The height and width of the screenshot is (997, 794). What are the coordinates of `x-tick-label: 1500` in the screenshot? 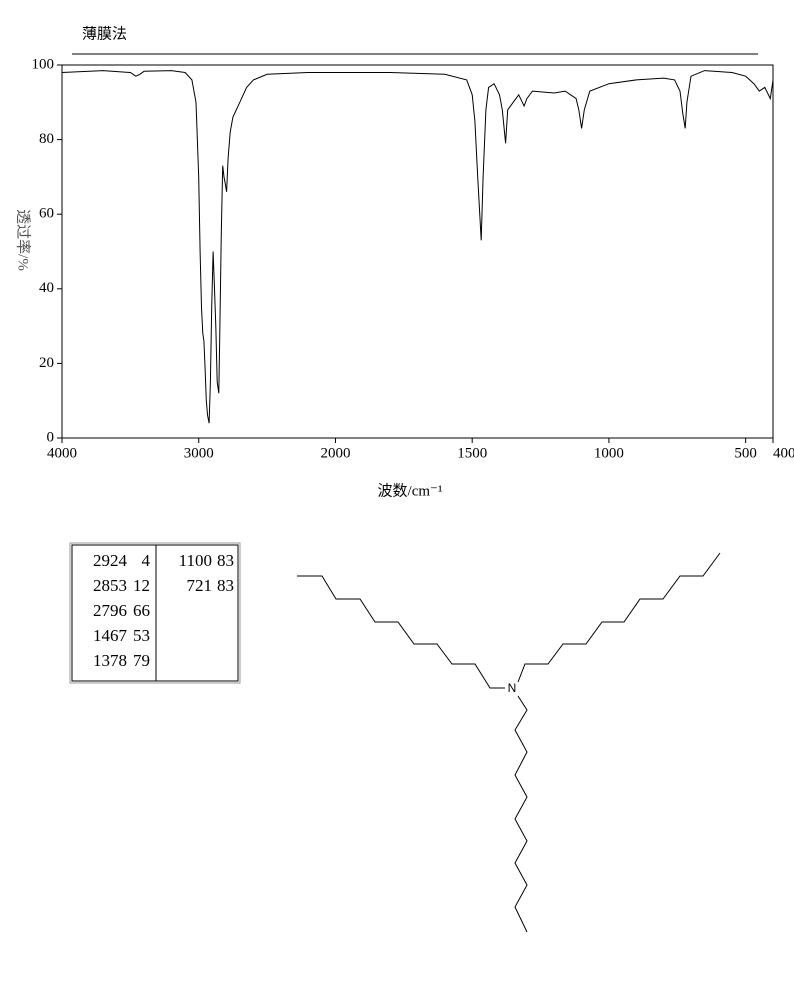 It's located at (472, 453).